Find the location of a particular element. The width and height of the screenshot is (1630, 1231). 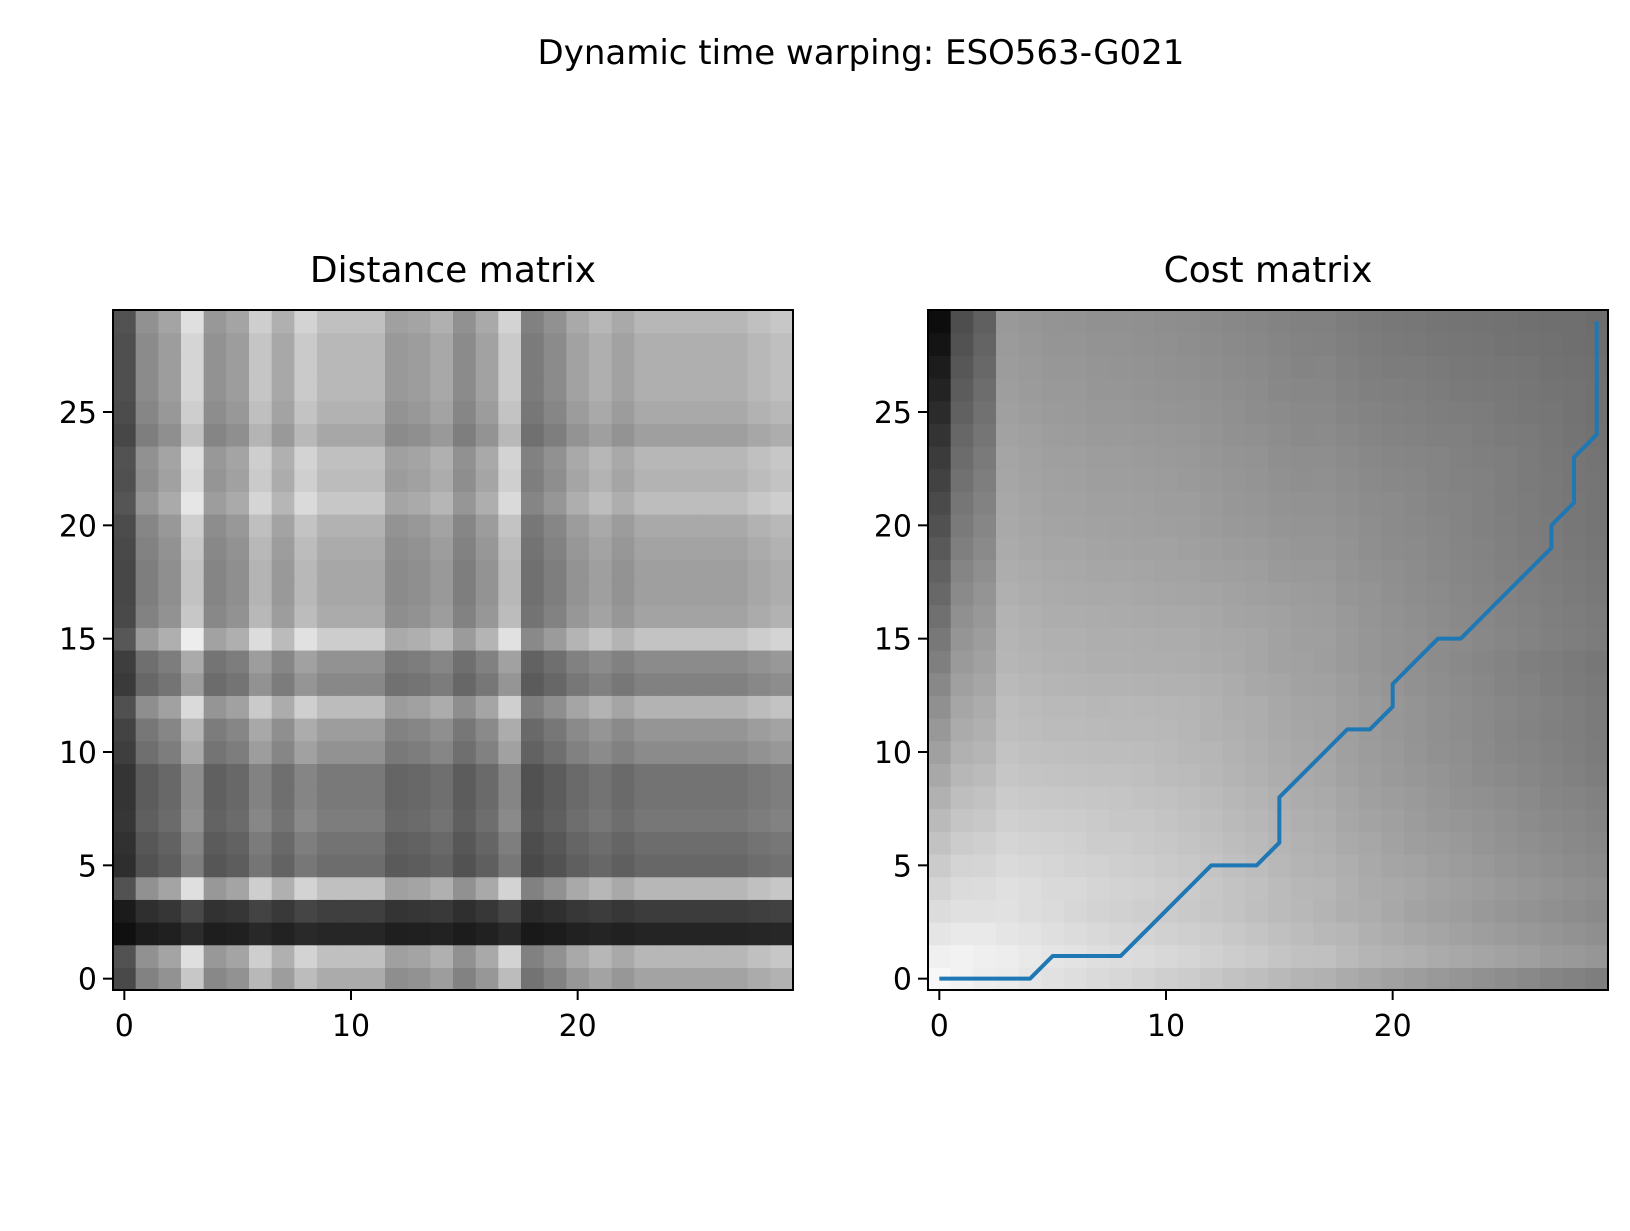

distance-matrix-y-tick-label: 25 is located at coordinates (78, 413).